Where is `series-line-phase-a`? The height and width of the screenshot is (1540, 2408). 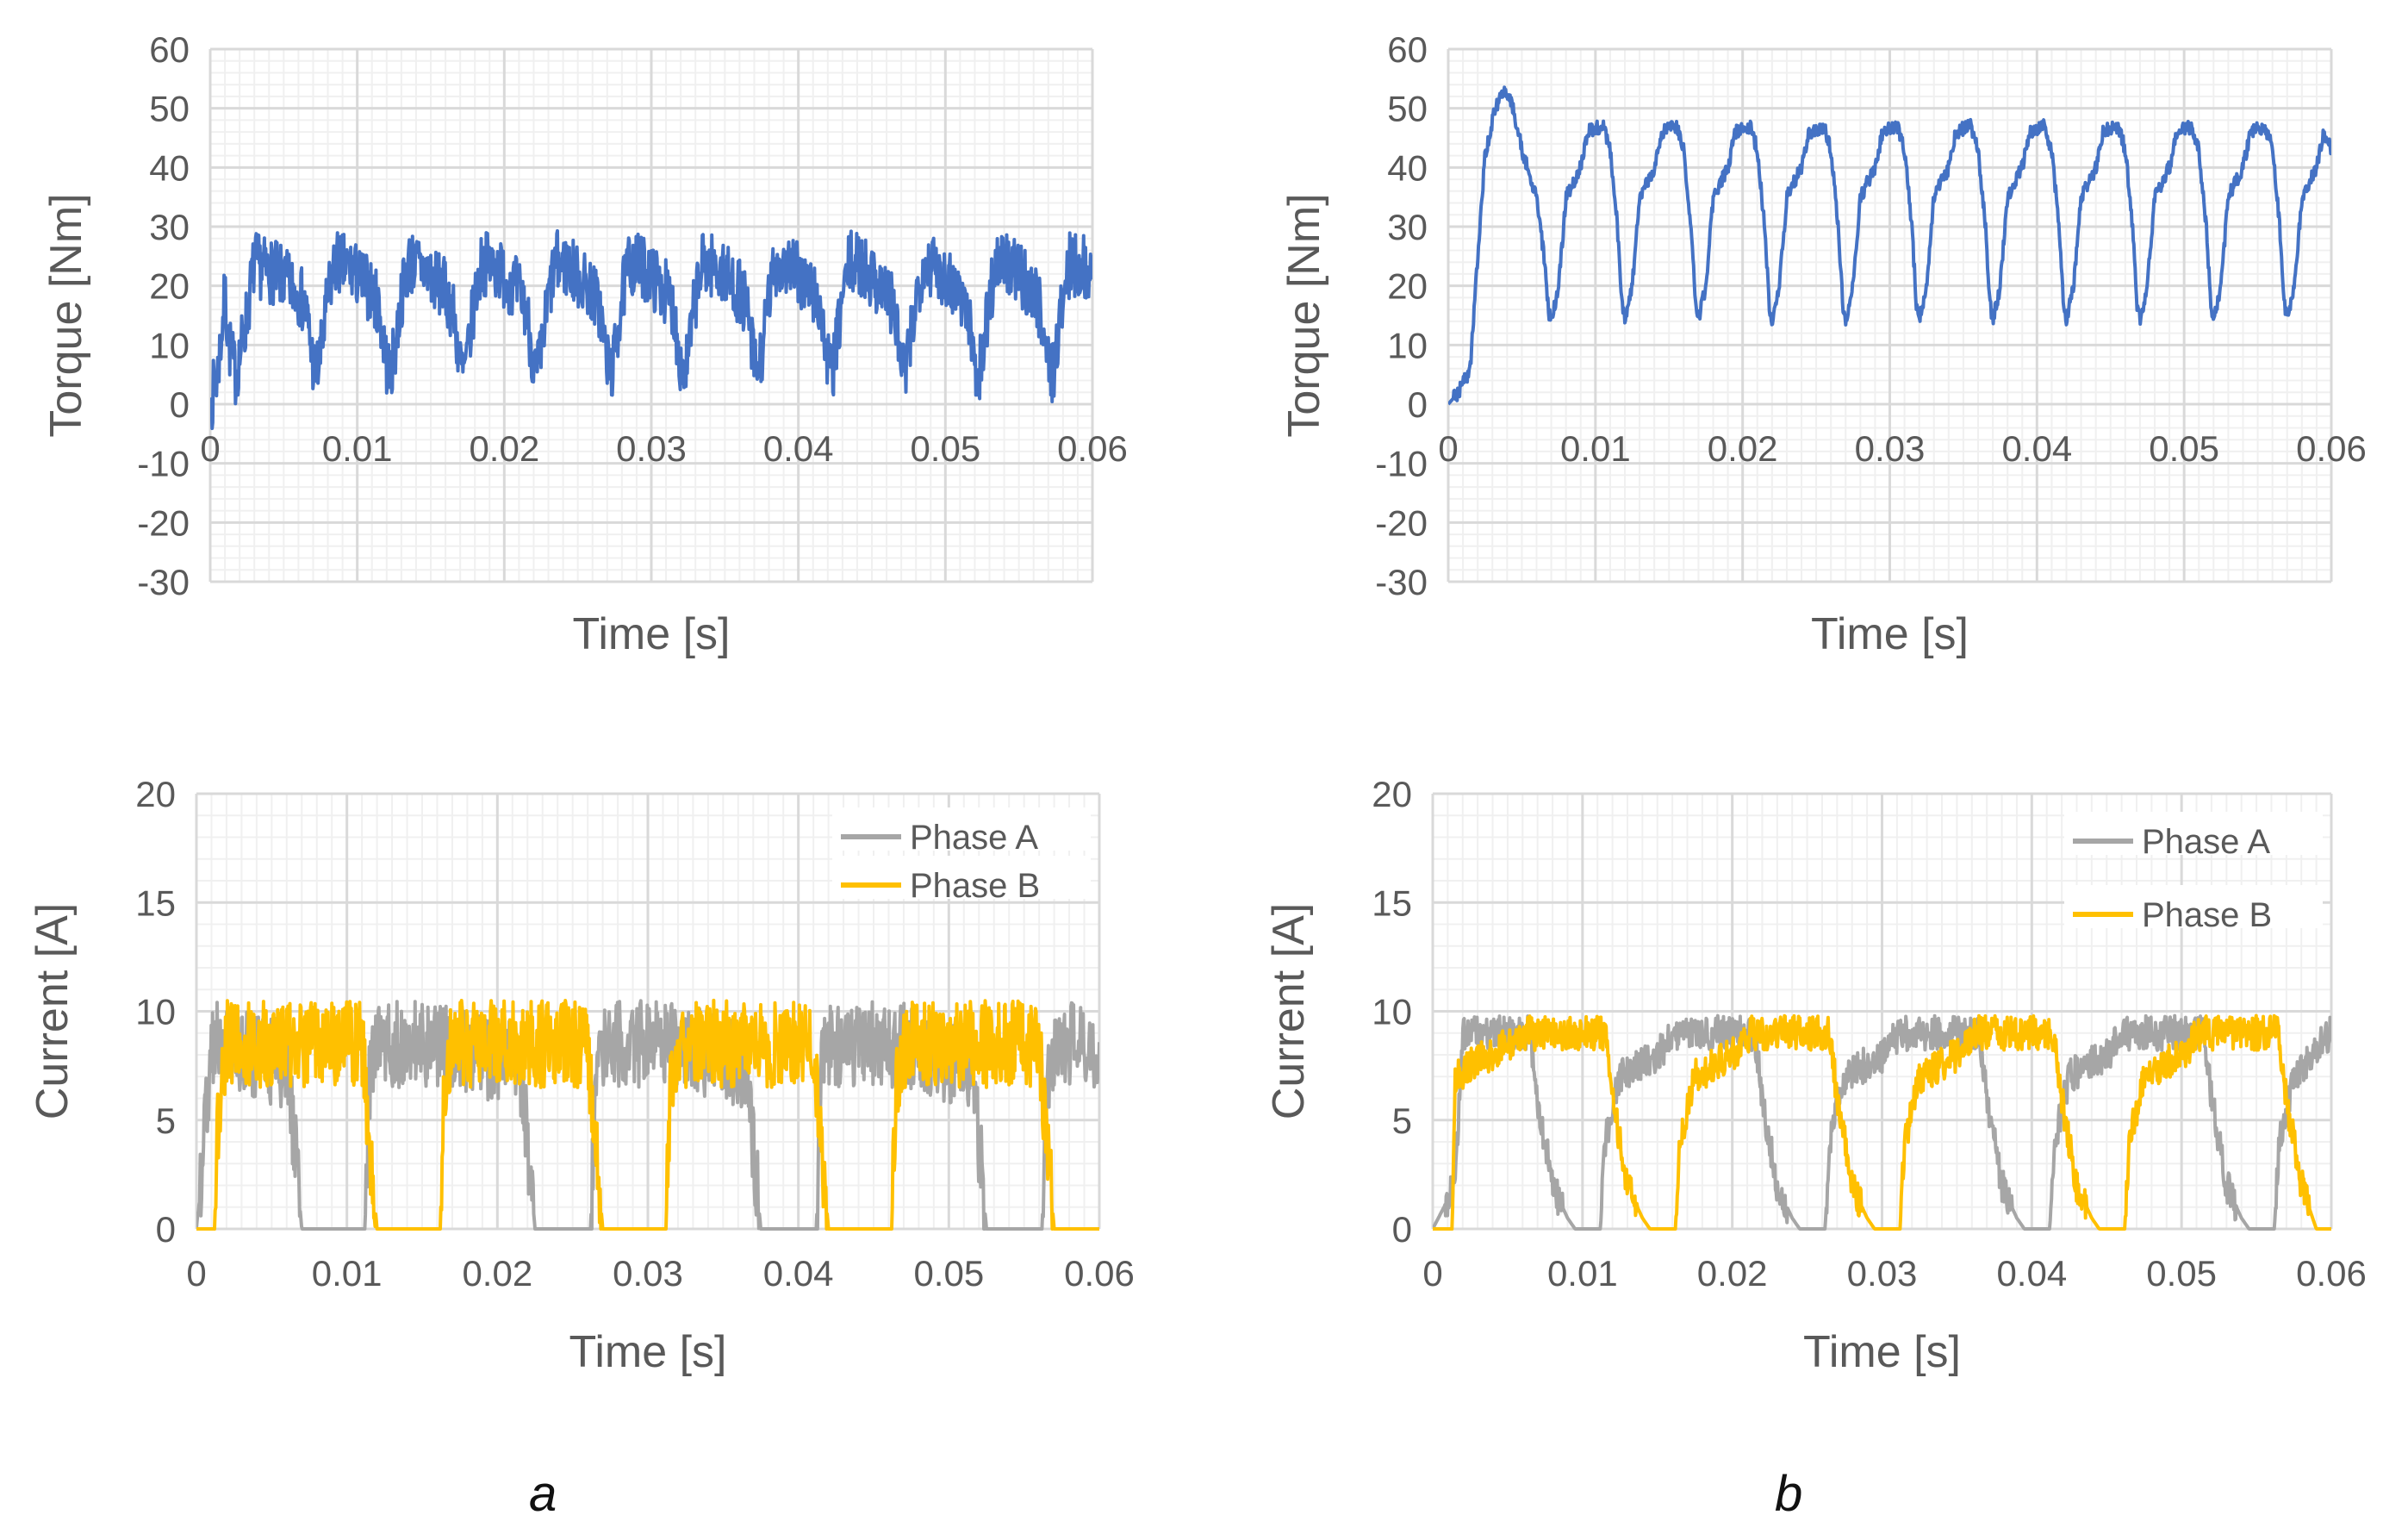
series-line-phase-a is located at coordinates (1882, 1122).